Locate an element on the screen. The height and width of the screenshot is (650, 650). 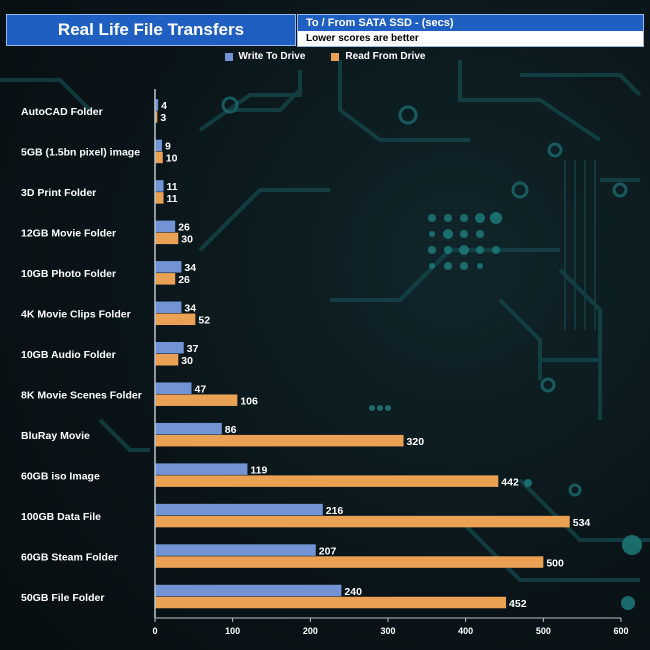
x-tick-label: 300 is located at coordinates (387, 631).